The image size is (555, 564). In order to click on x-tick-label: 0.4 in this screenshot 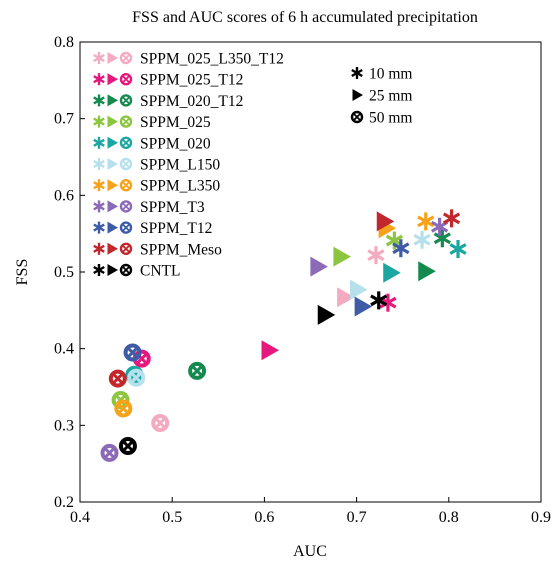, I will do `click(80, 517)`.